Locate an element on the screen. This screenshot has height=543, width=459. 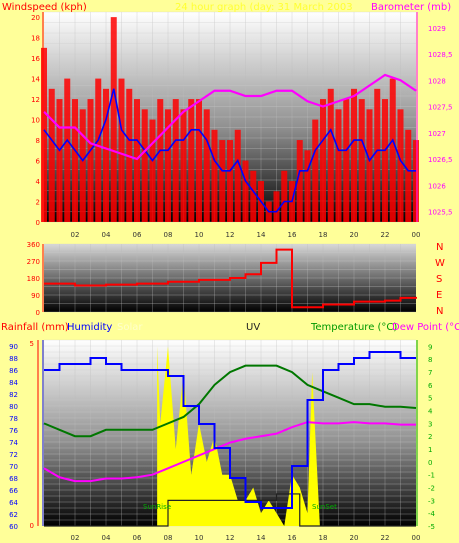
sunrise-label: SunRise is located at coordinates (157, 507).